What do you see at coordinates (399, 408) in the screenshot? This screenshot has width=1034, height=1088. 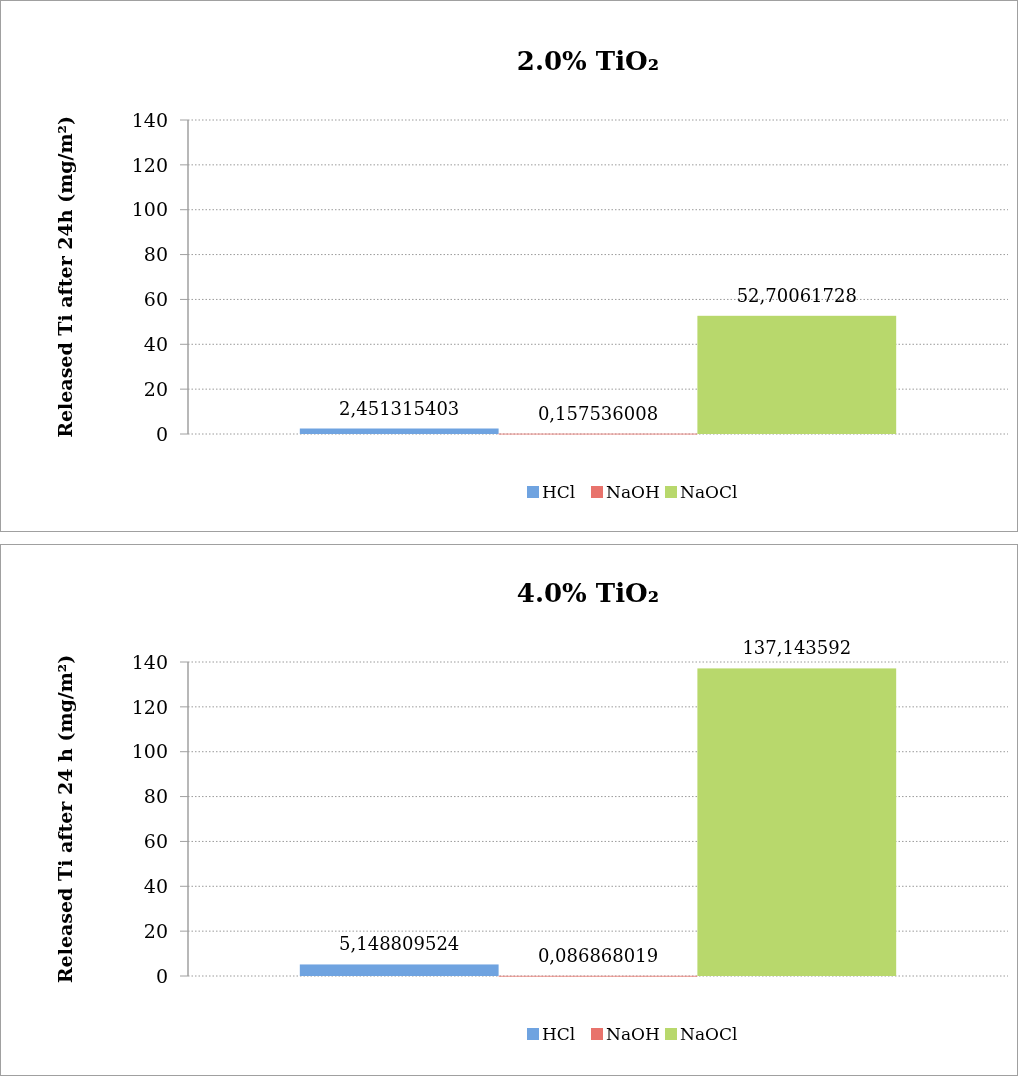 I see `data-label: 2,451315403` at bounding box center [399, 408].